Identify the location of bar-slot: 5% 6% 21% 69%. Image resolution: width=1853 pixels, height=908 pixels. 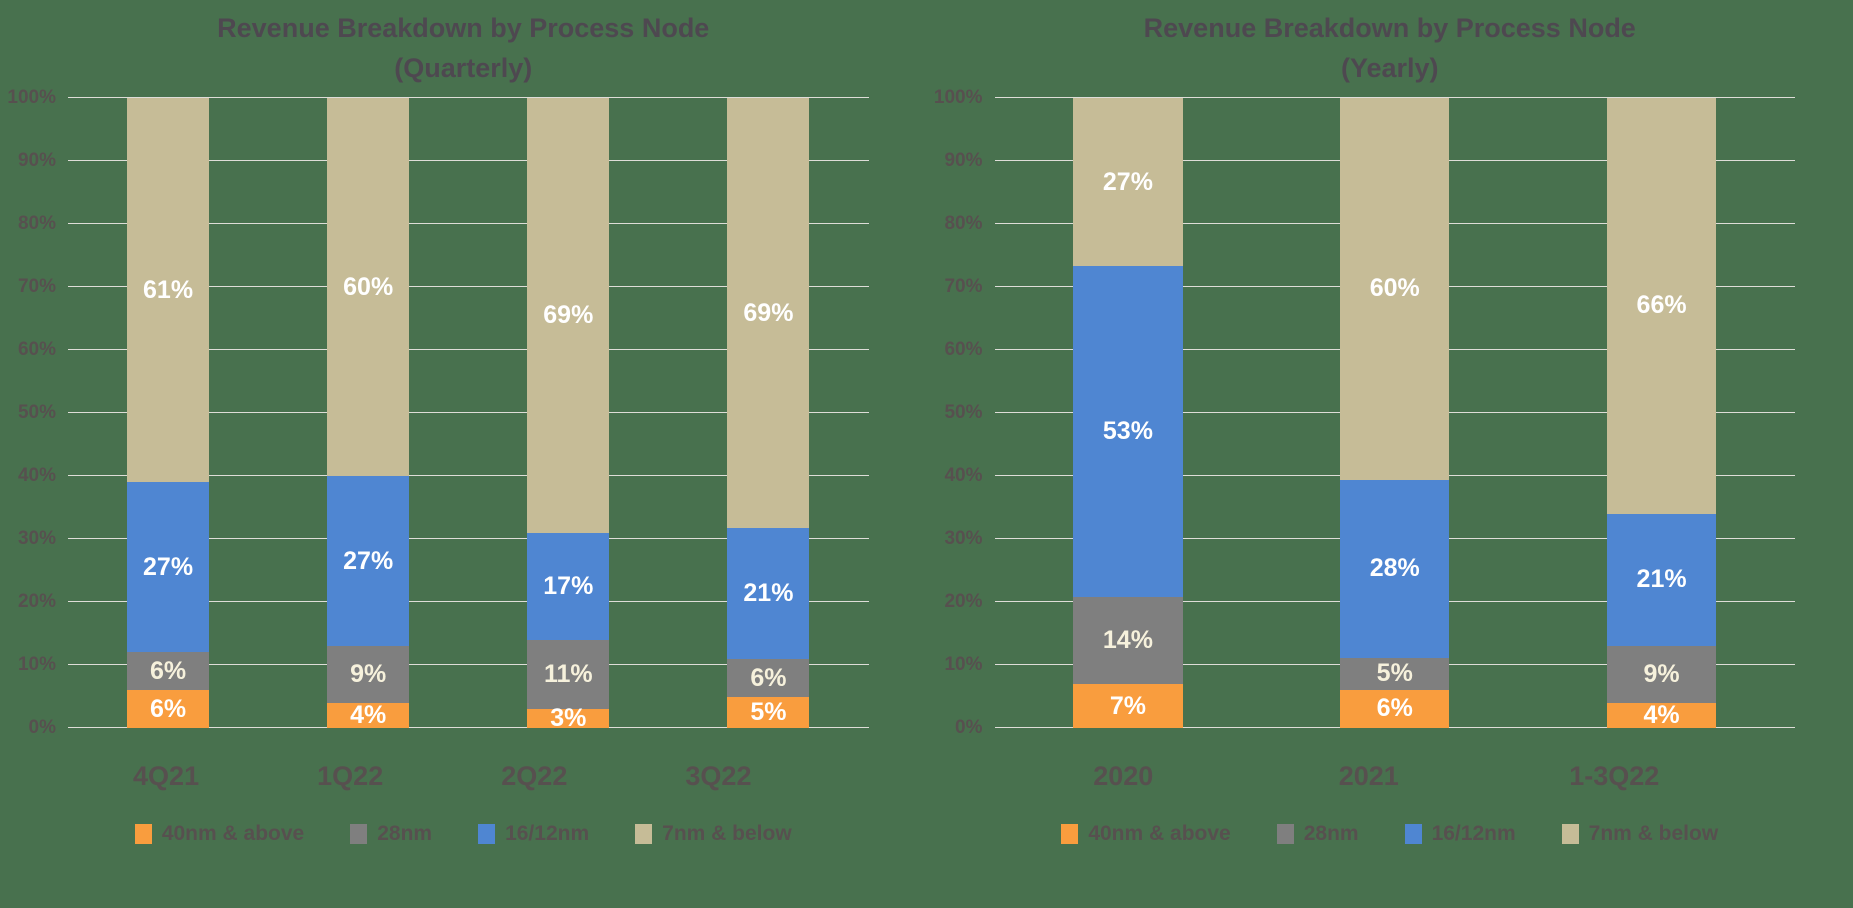
(768, 413).